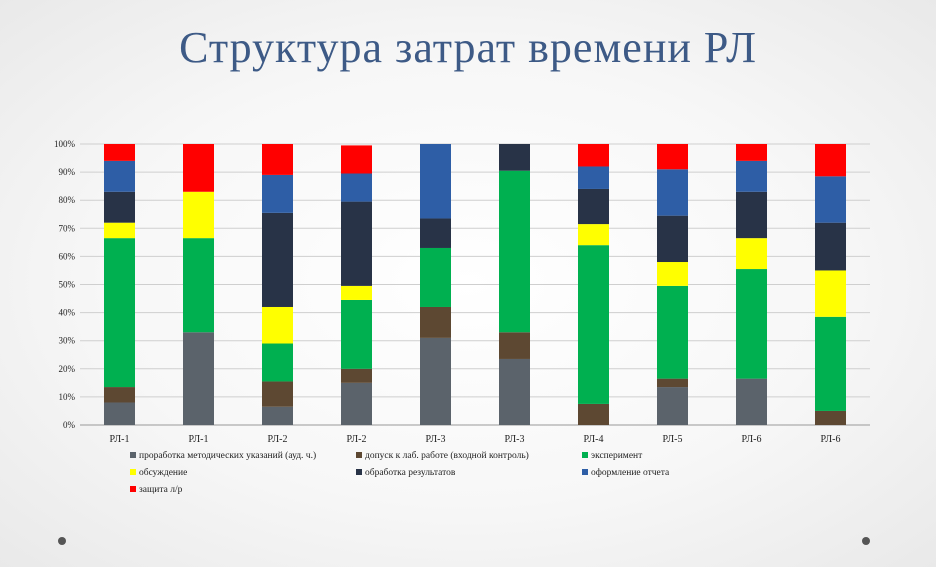  What do you see at coordinates (67, 172) in the screenshot?
I see `y-tick-label: 90%` at bounding box center [67, 172].